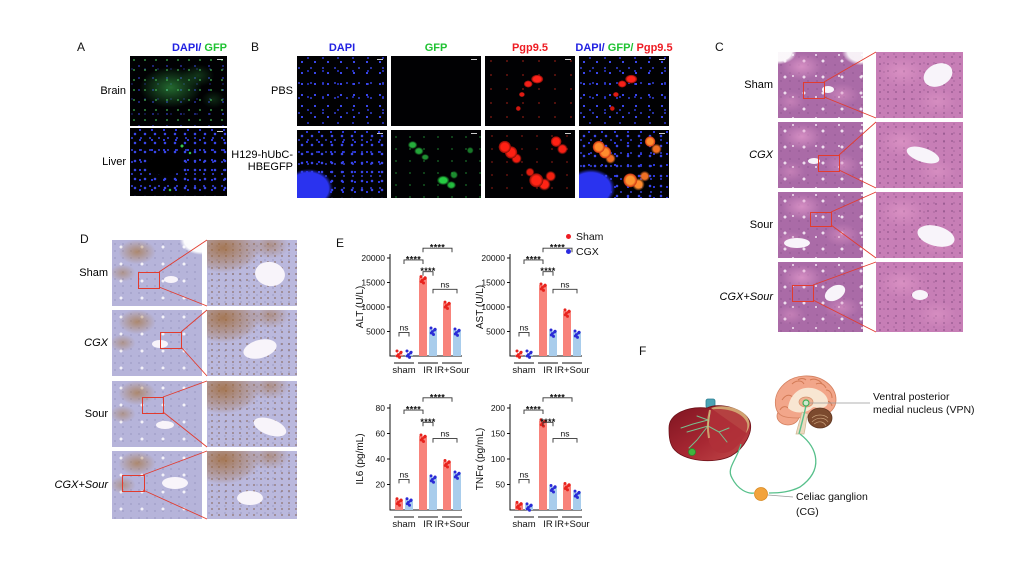 This screenshot has height=565, width=1024. What do you see at coordinates (911, 397) in the screenshot?
I see `vpn-label-line1: Ventral posterior` at bounding box center [911, 397].